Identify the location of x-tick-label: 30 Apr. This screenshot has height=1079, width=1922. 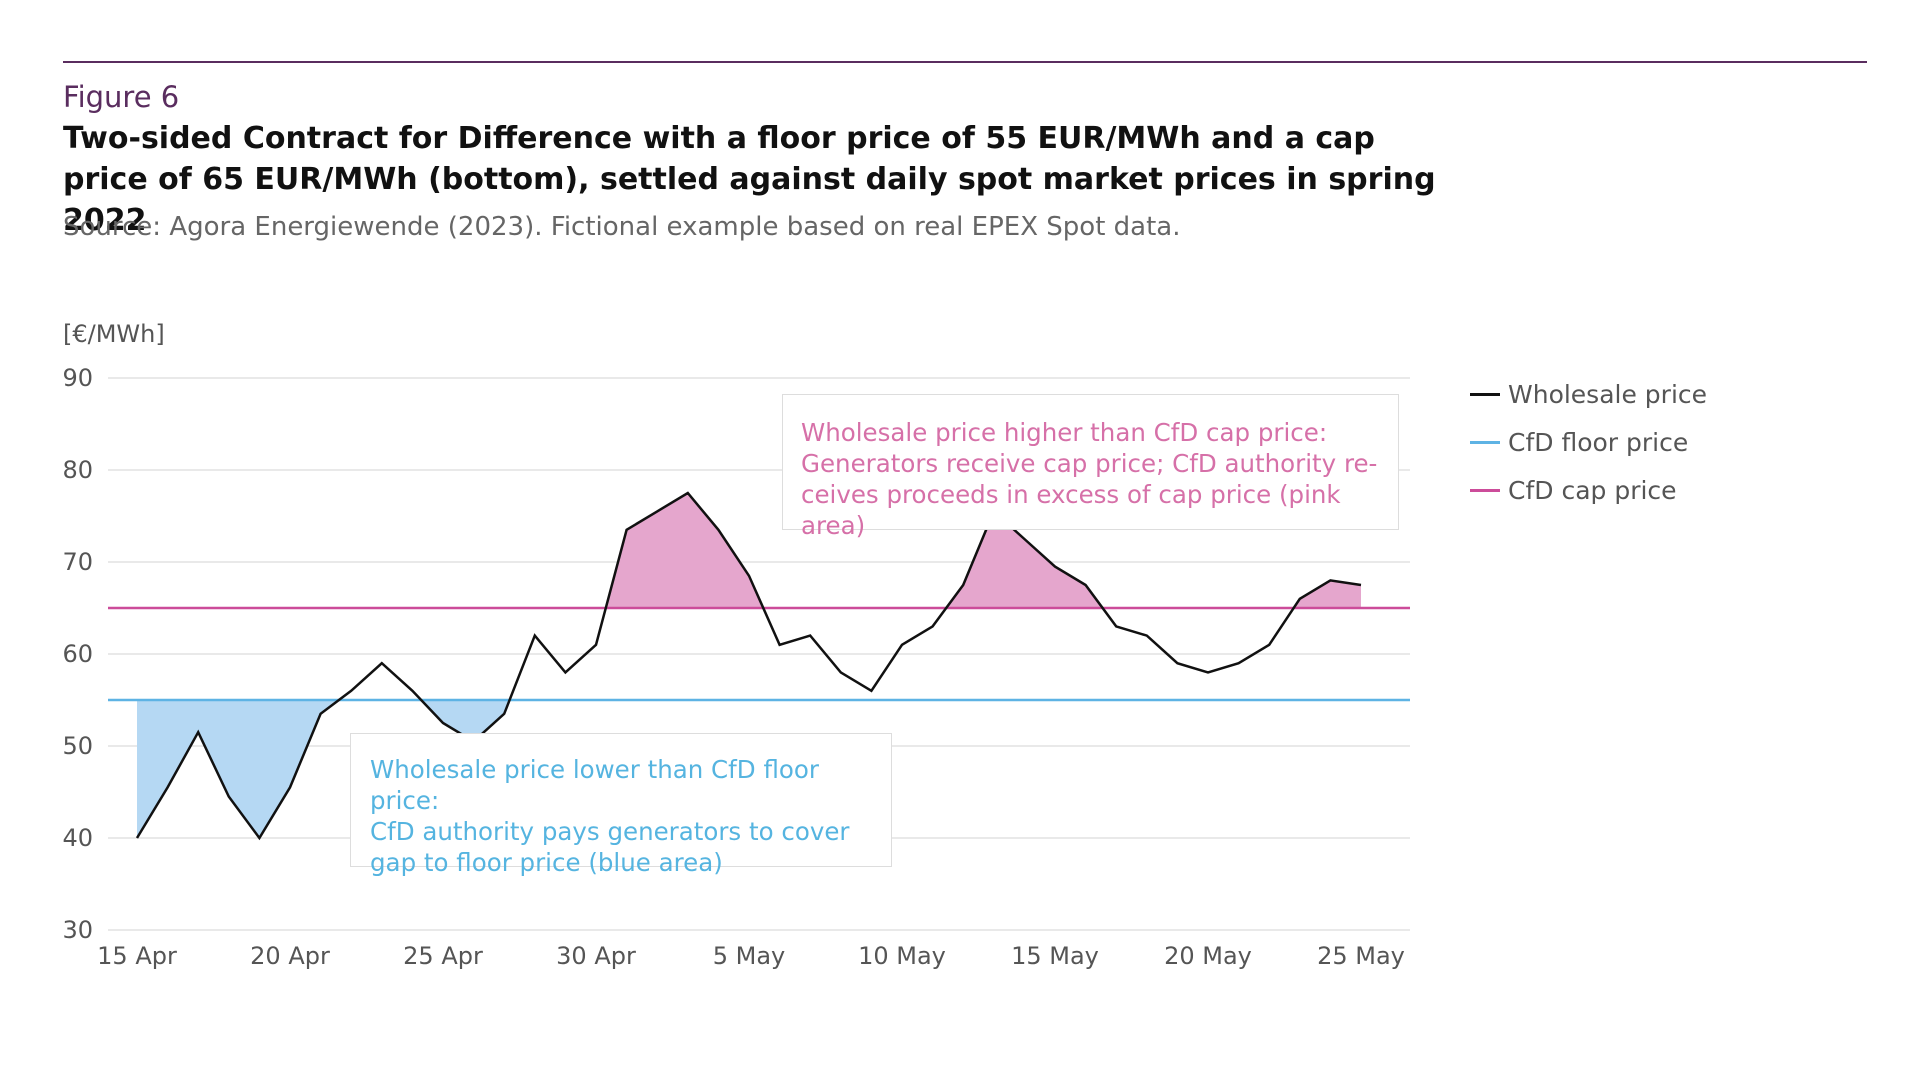
(596, 956).